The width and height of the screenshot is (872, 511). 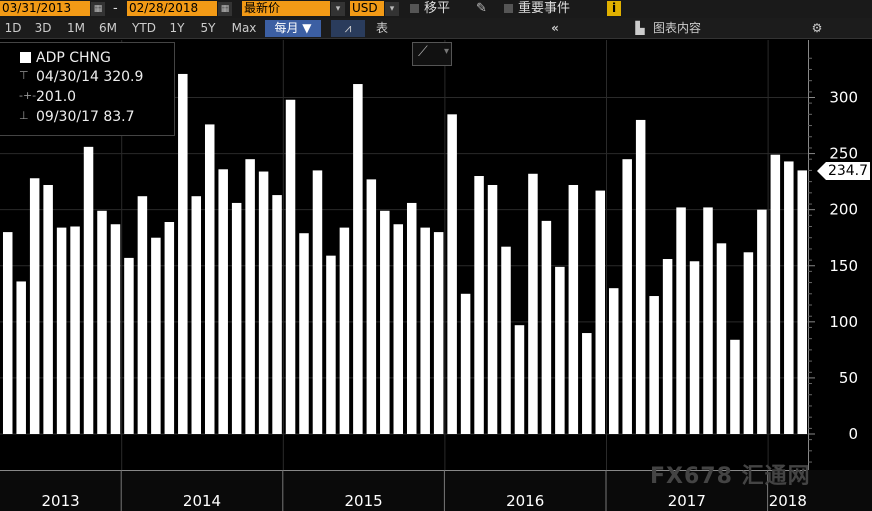 I want to click on shift-checkbox, so click(x=414, y=8).